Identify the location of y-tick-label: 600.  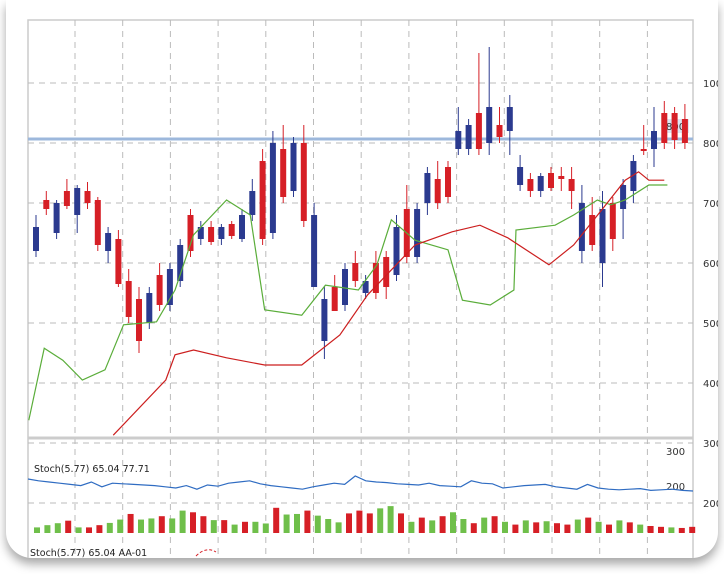
(710, 264).